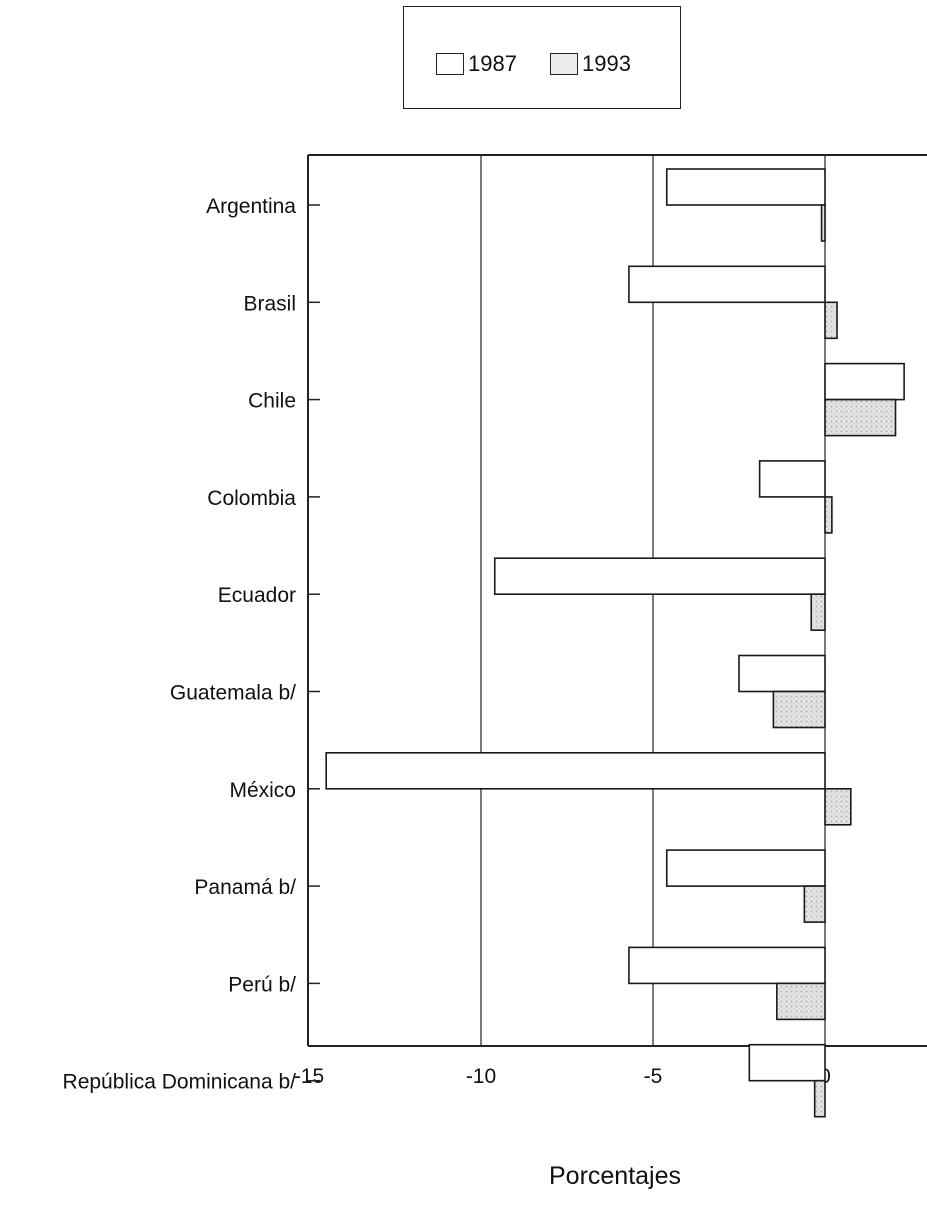 The image size is (927, 1231). I want to click on y-tick-label: Colombia, so click(251, 498).